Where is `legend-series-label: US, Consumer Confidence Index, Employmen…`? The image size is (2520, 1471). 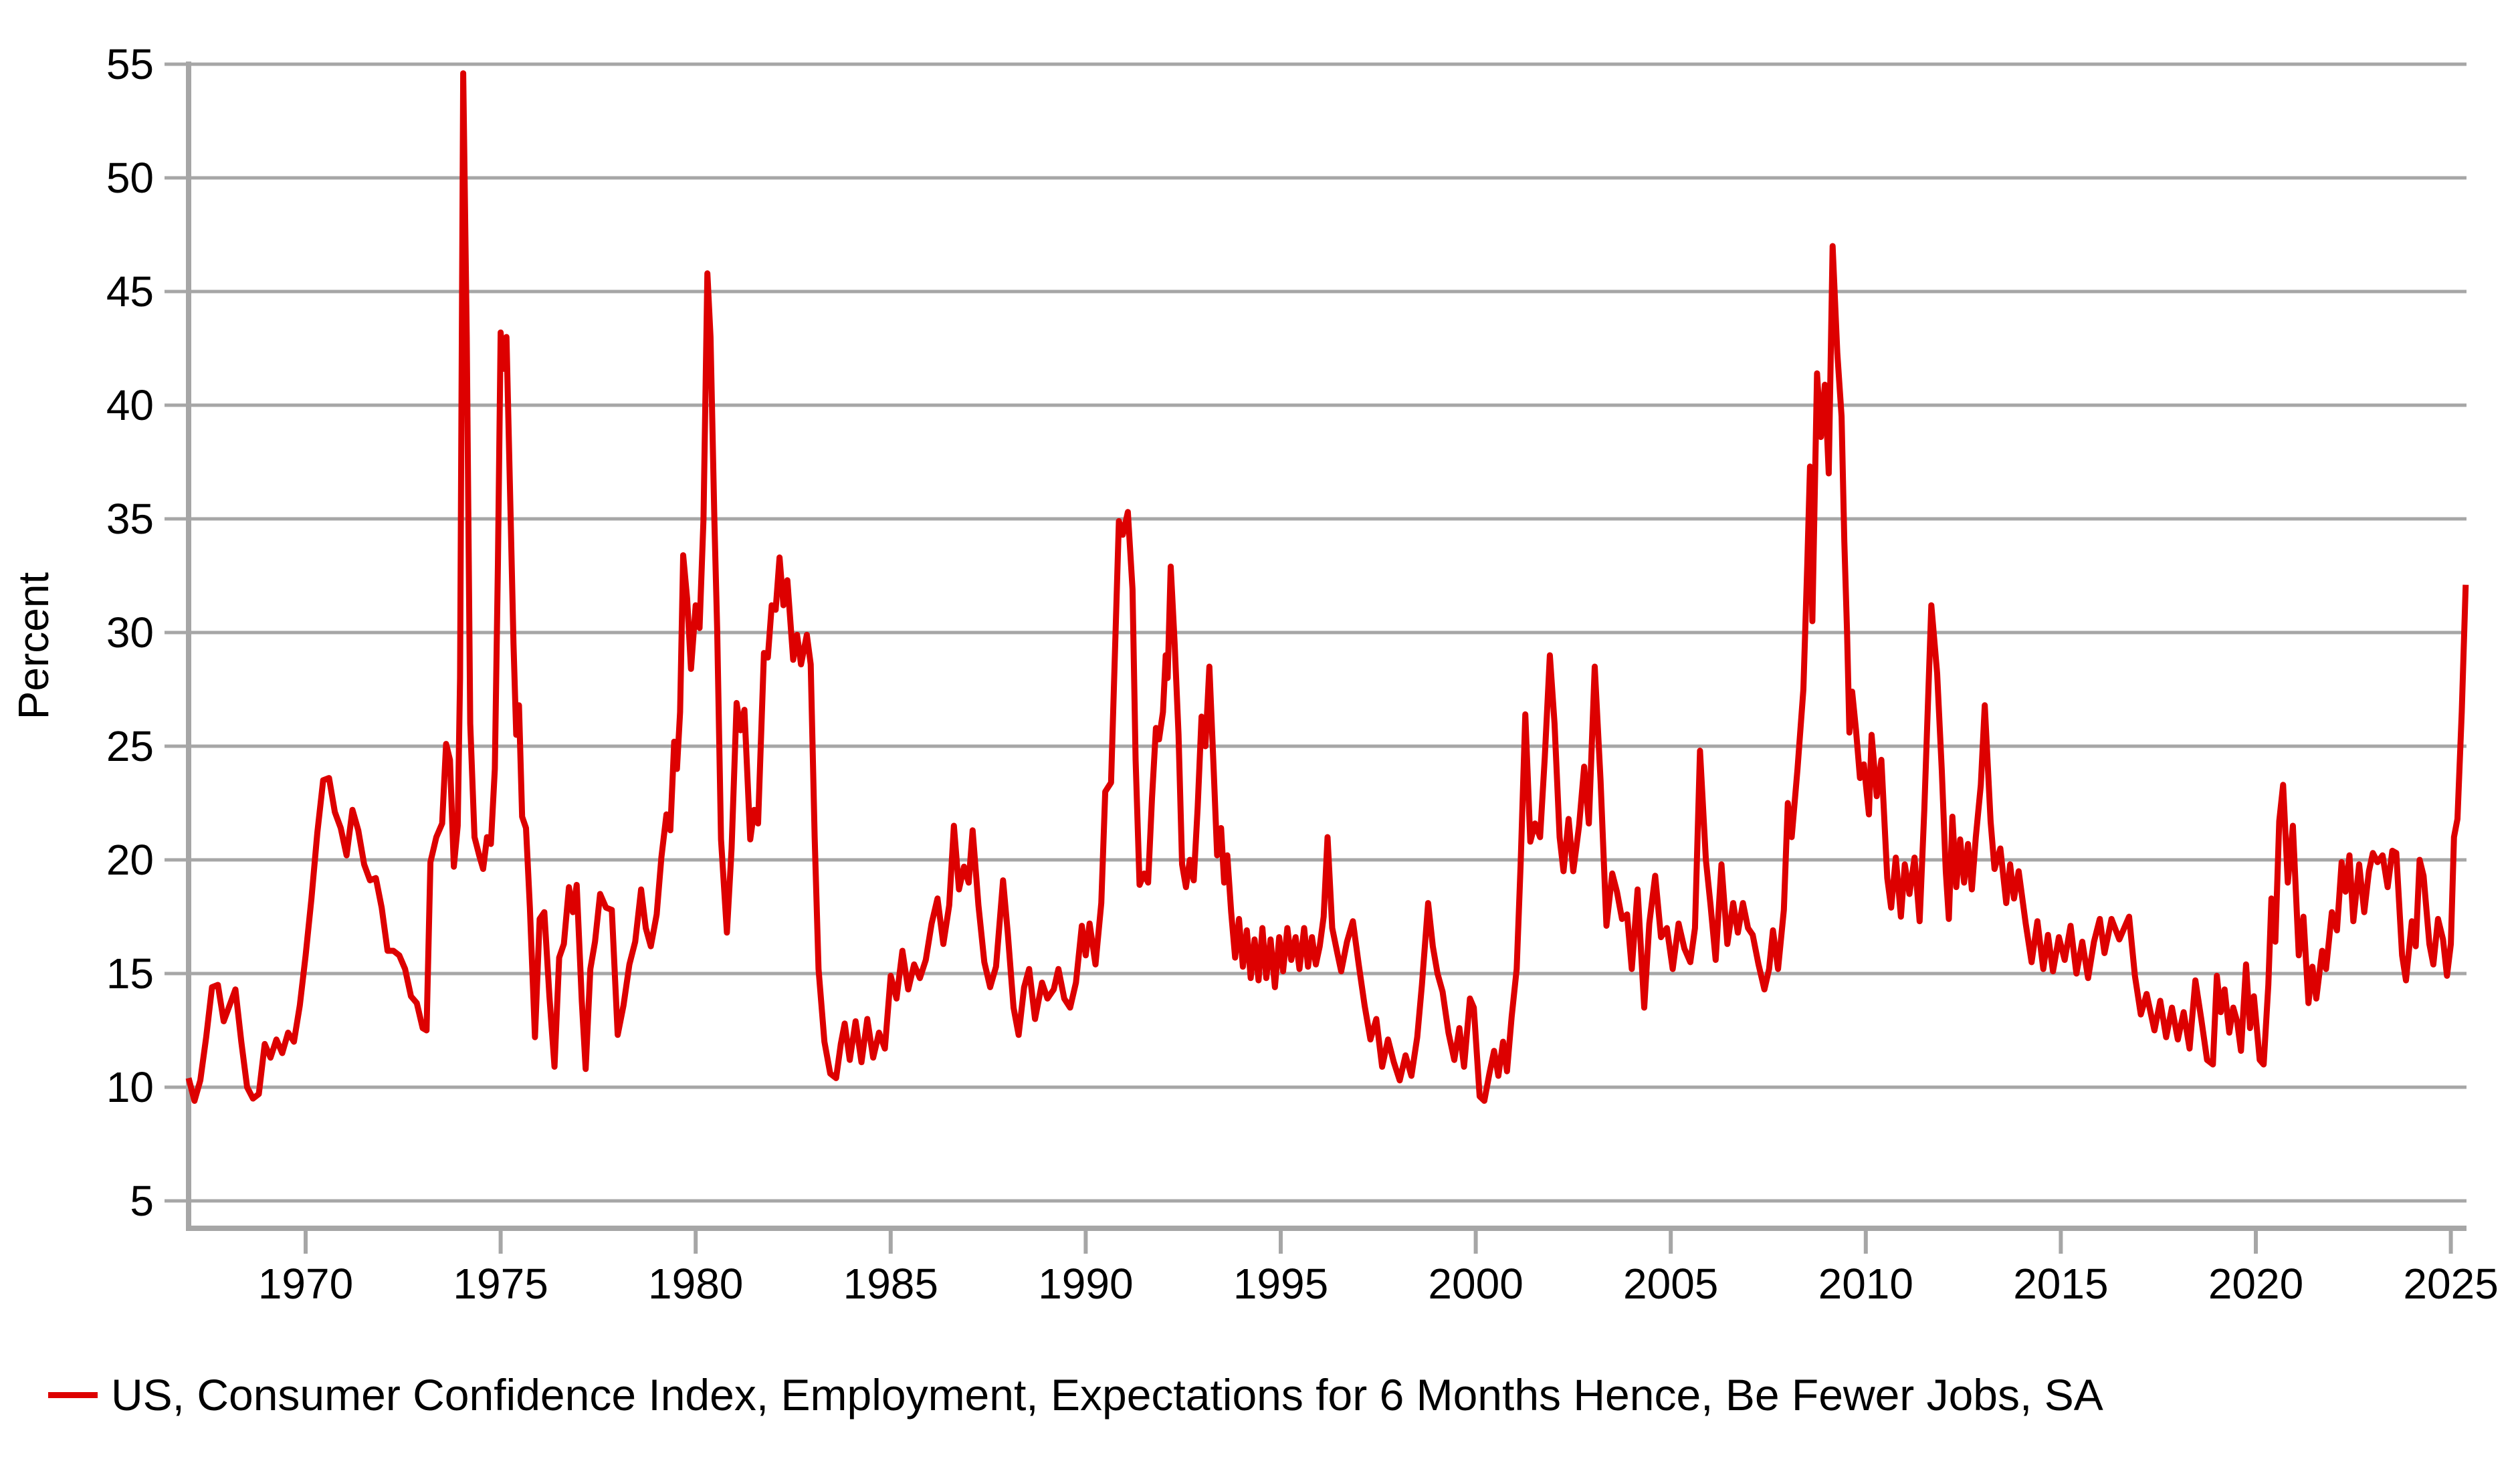
legend-series-label: US, Consumer Confidence Index, Employmen… is located at coordinates (1107, 1395).